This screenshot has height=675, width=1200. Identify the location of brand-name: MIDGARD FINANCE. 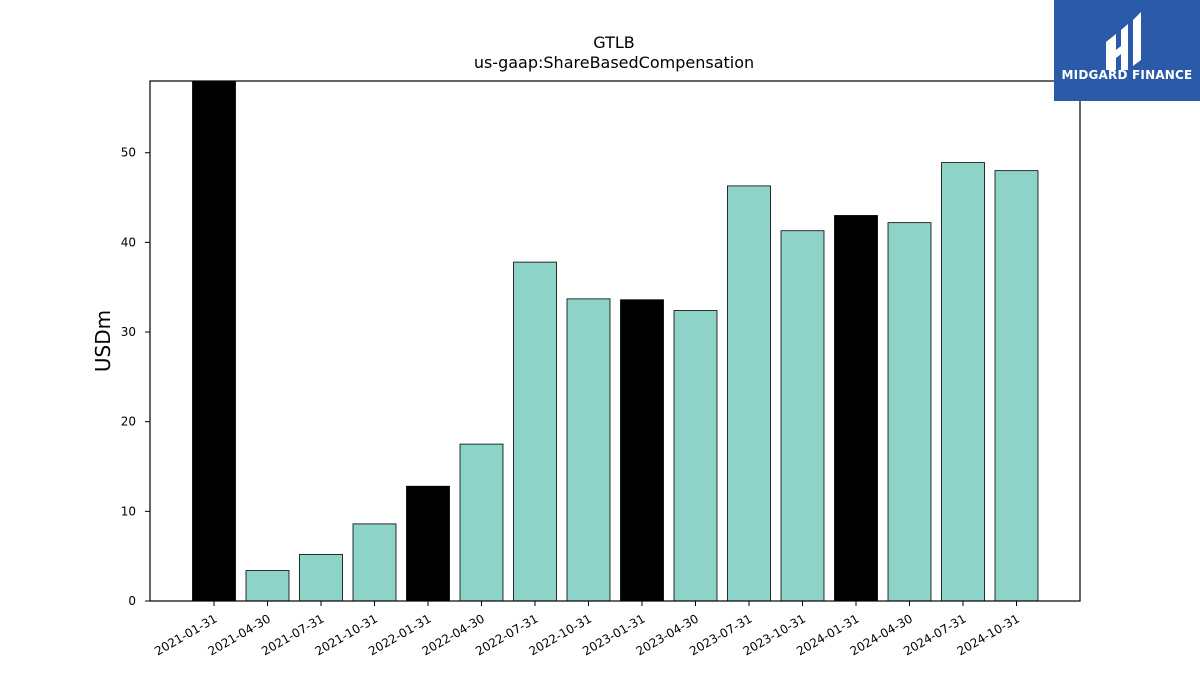
(1127, 75).